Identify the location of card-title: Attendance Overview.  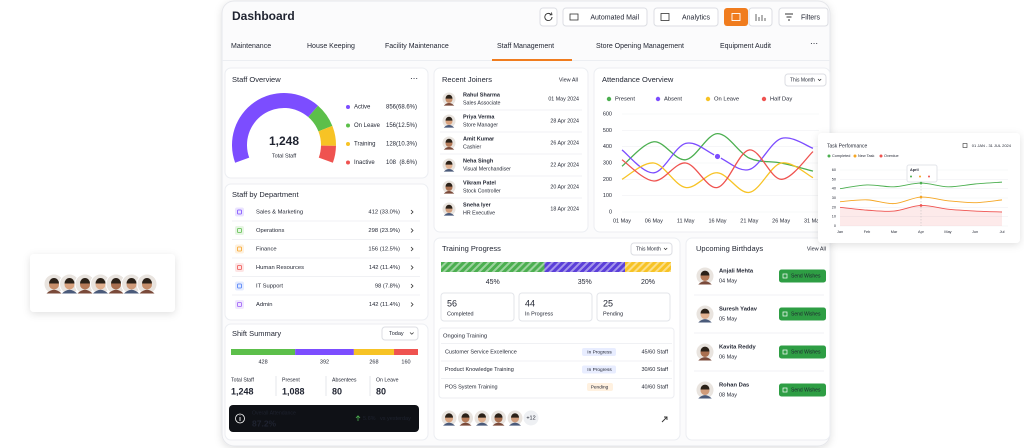
(638, 79).